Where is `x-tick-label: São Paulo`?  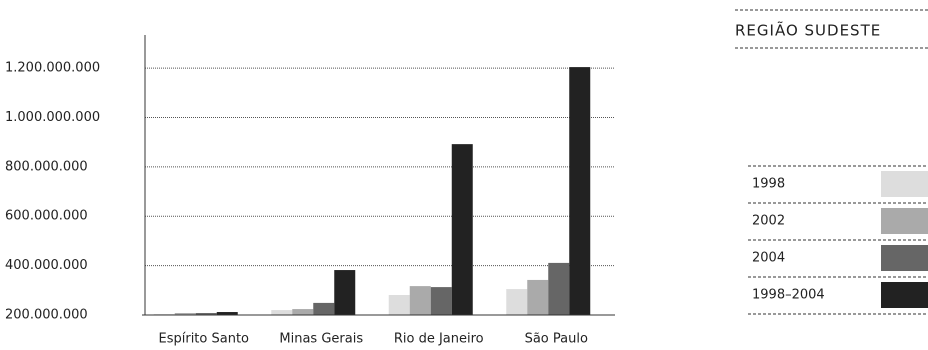 x-tick-label: São Paulo is located at coordinates (556, 339).